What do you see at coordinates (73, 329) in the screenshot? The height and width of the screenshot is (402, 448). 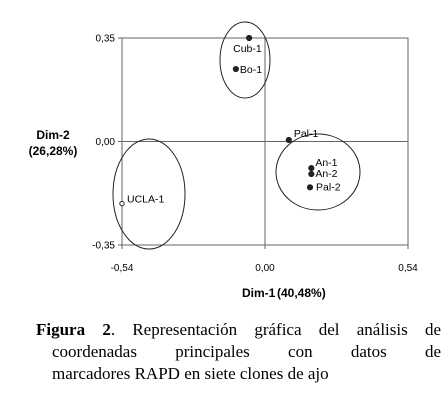 I see `figure-label: Figura 2` at bounding box center [73, 329].